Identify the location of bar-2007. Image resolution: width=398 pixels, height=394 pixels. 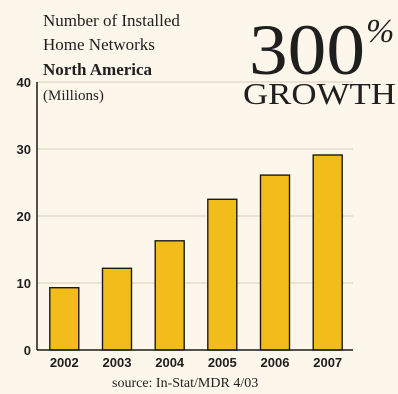
(327, 252).